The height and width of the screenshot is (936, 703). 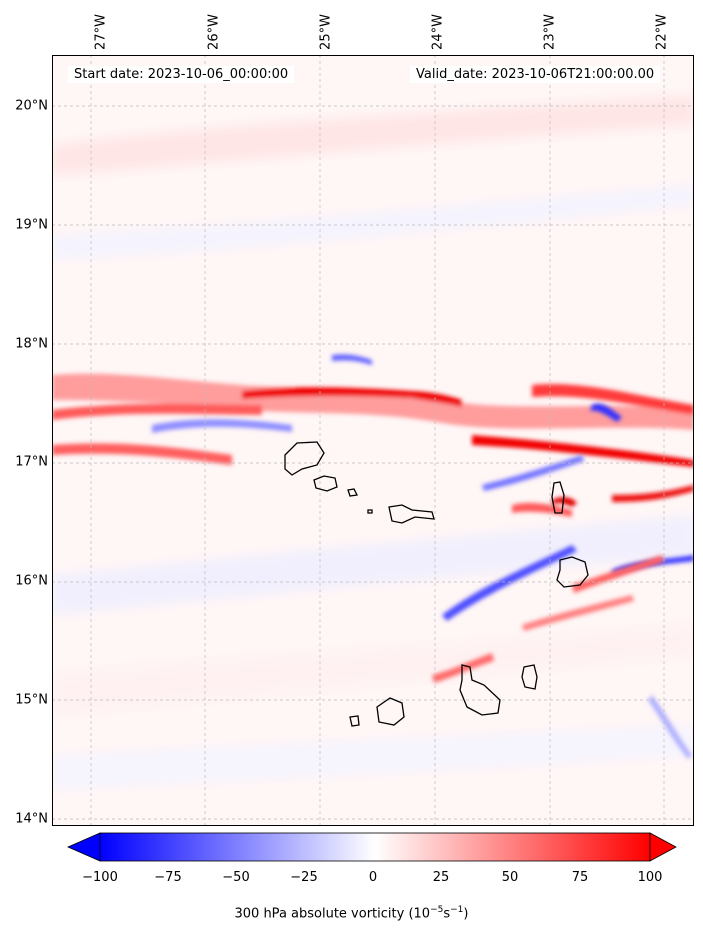 What do you see at coordinates (304, 458) in the screenshot?
I see `island-santo-antao` at bounding box center [304, 458].